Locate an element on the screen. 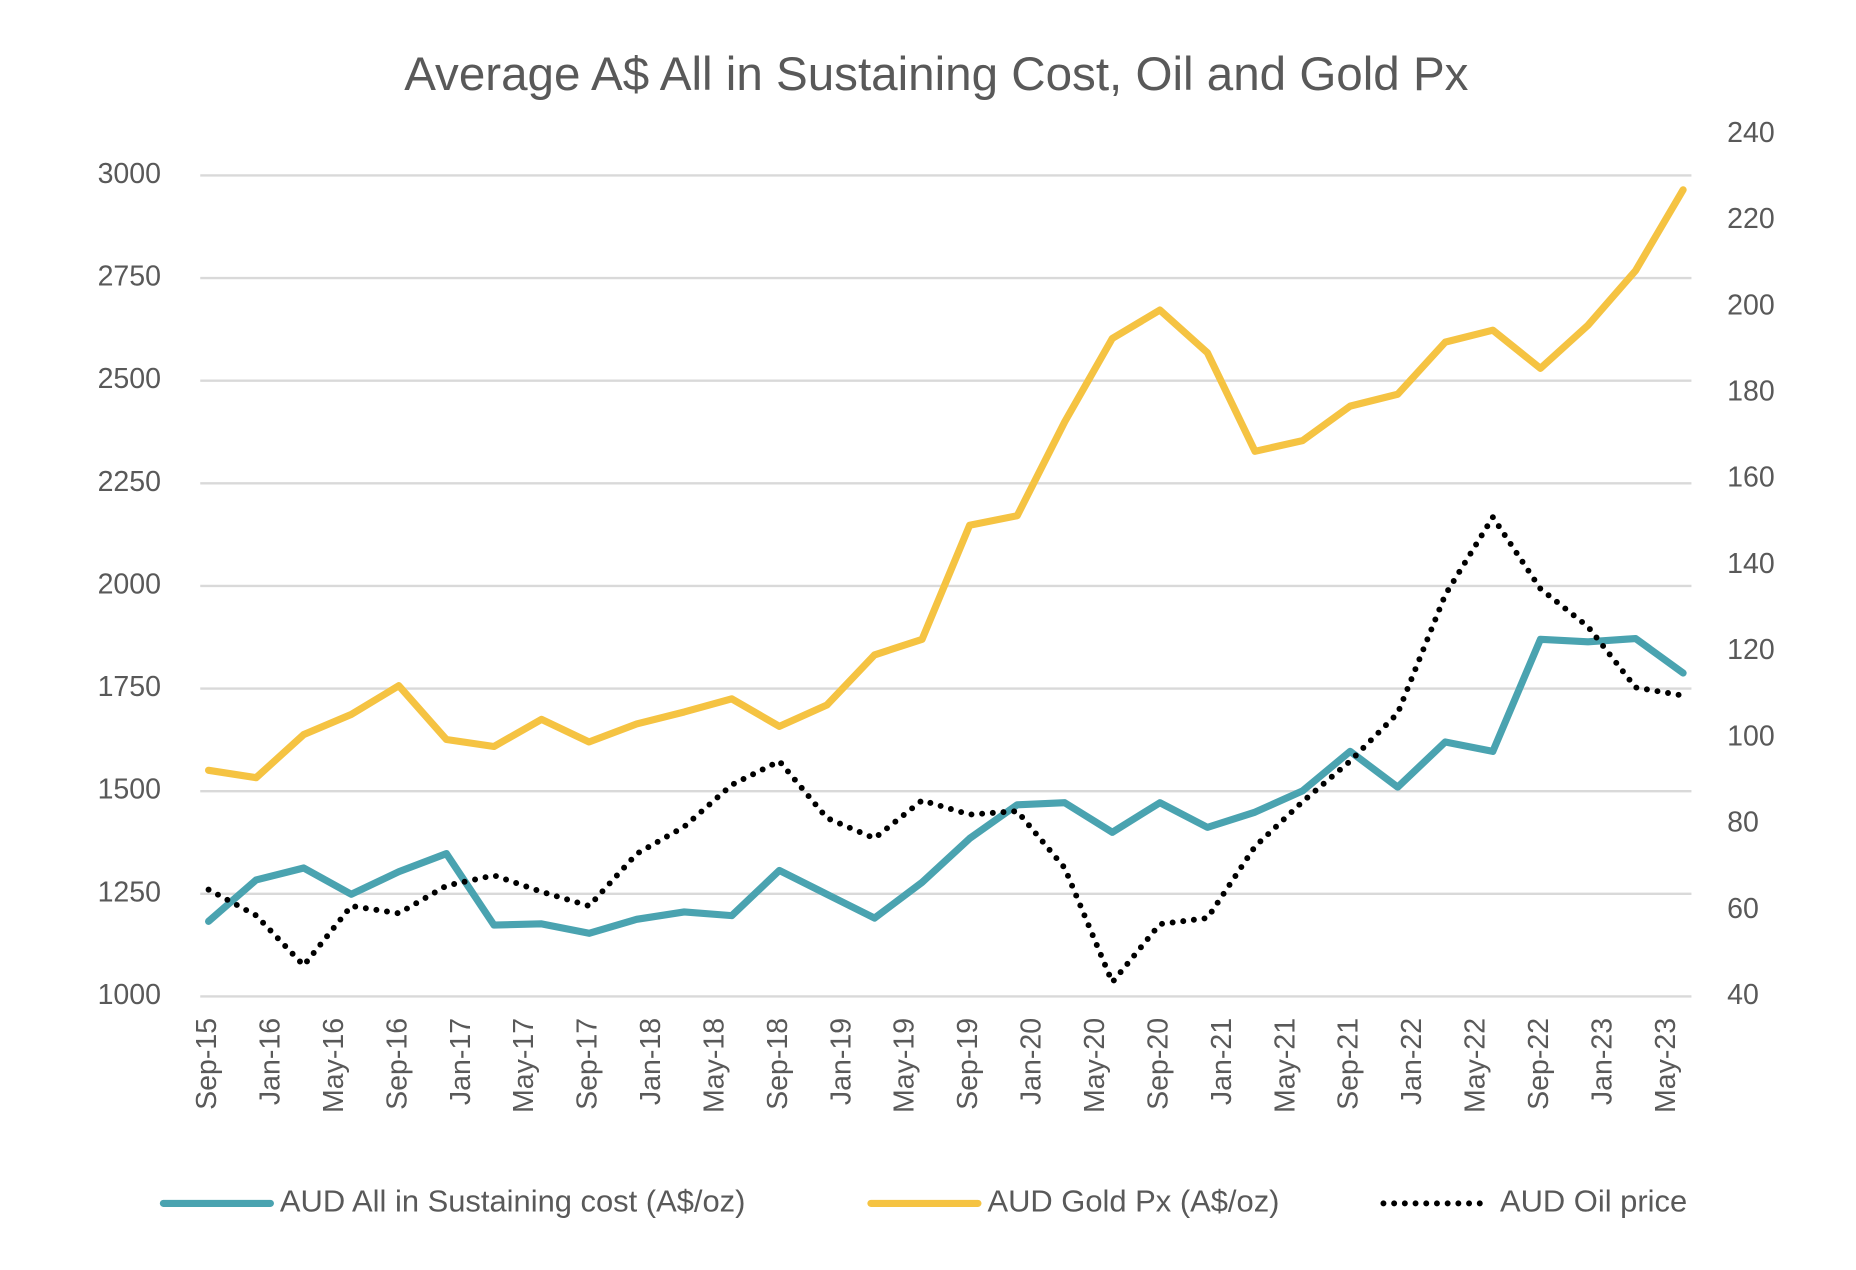 The image size is (1856, 1270). y2-tick-label: 60 is located at coordinates (1743, 909).